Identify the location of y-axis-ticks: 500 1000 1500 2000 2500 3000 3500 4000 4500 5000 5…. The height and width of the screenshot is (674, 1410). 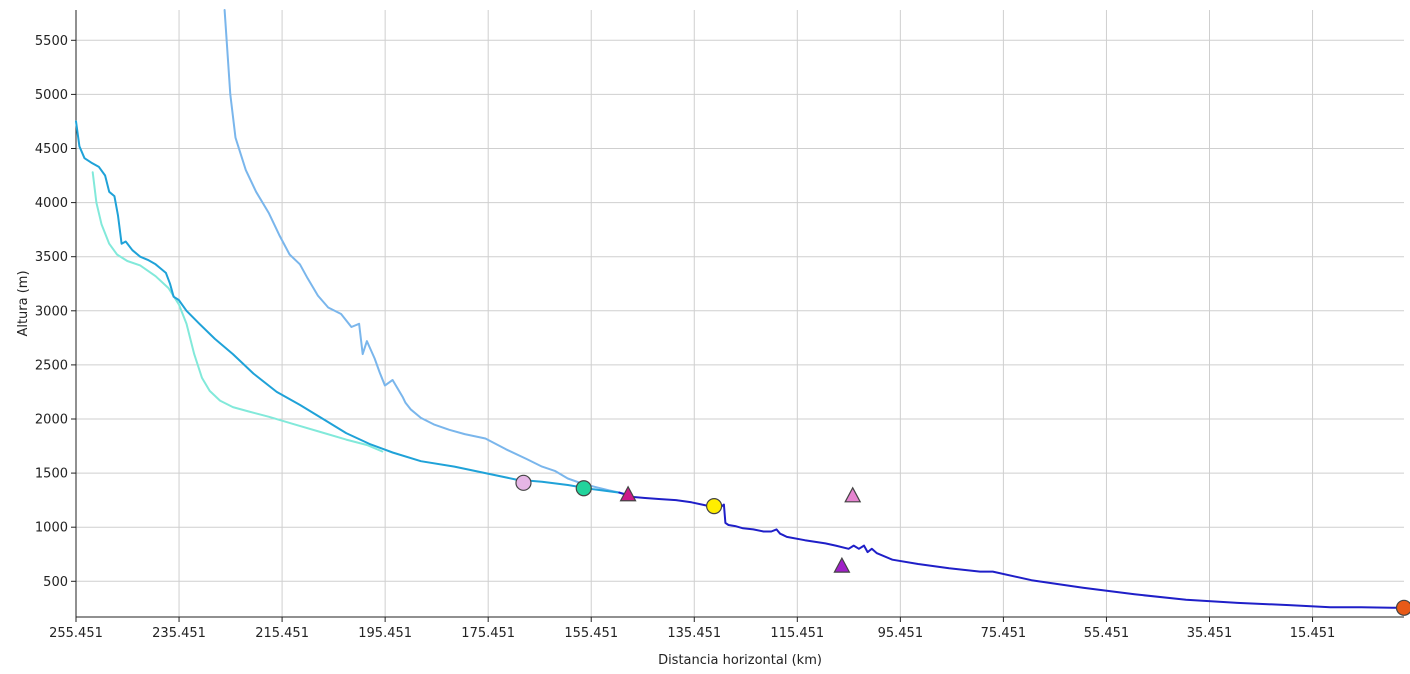
(55, 312).